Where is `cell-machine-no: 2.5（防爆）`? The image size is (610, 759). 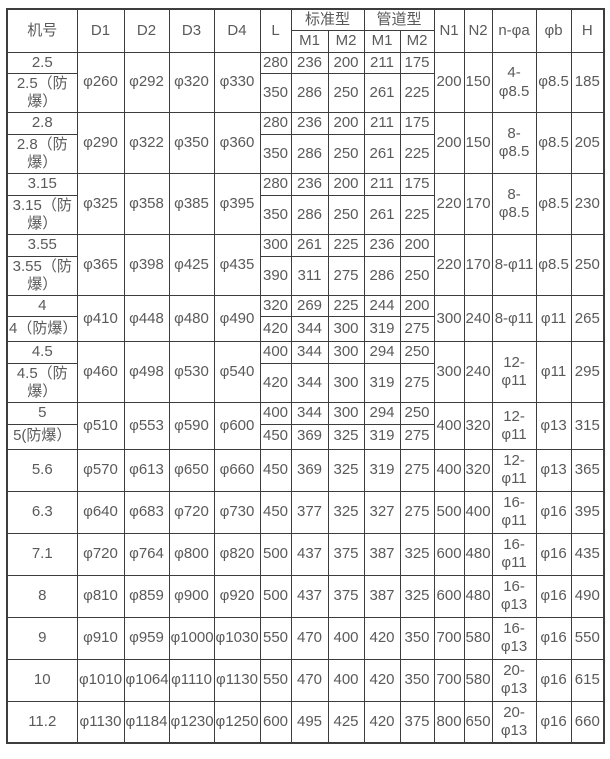
cell-machine-no: 2.5（防爆） is located at coordinates (42, 93).